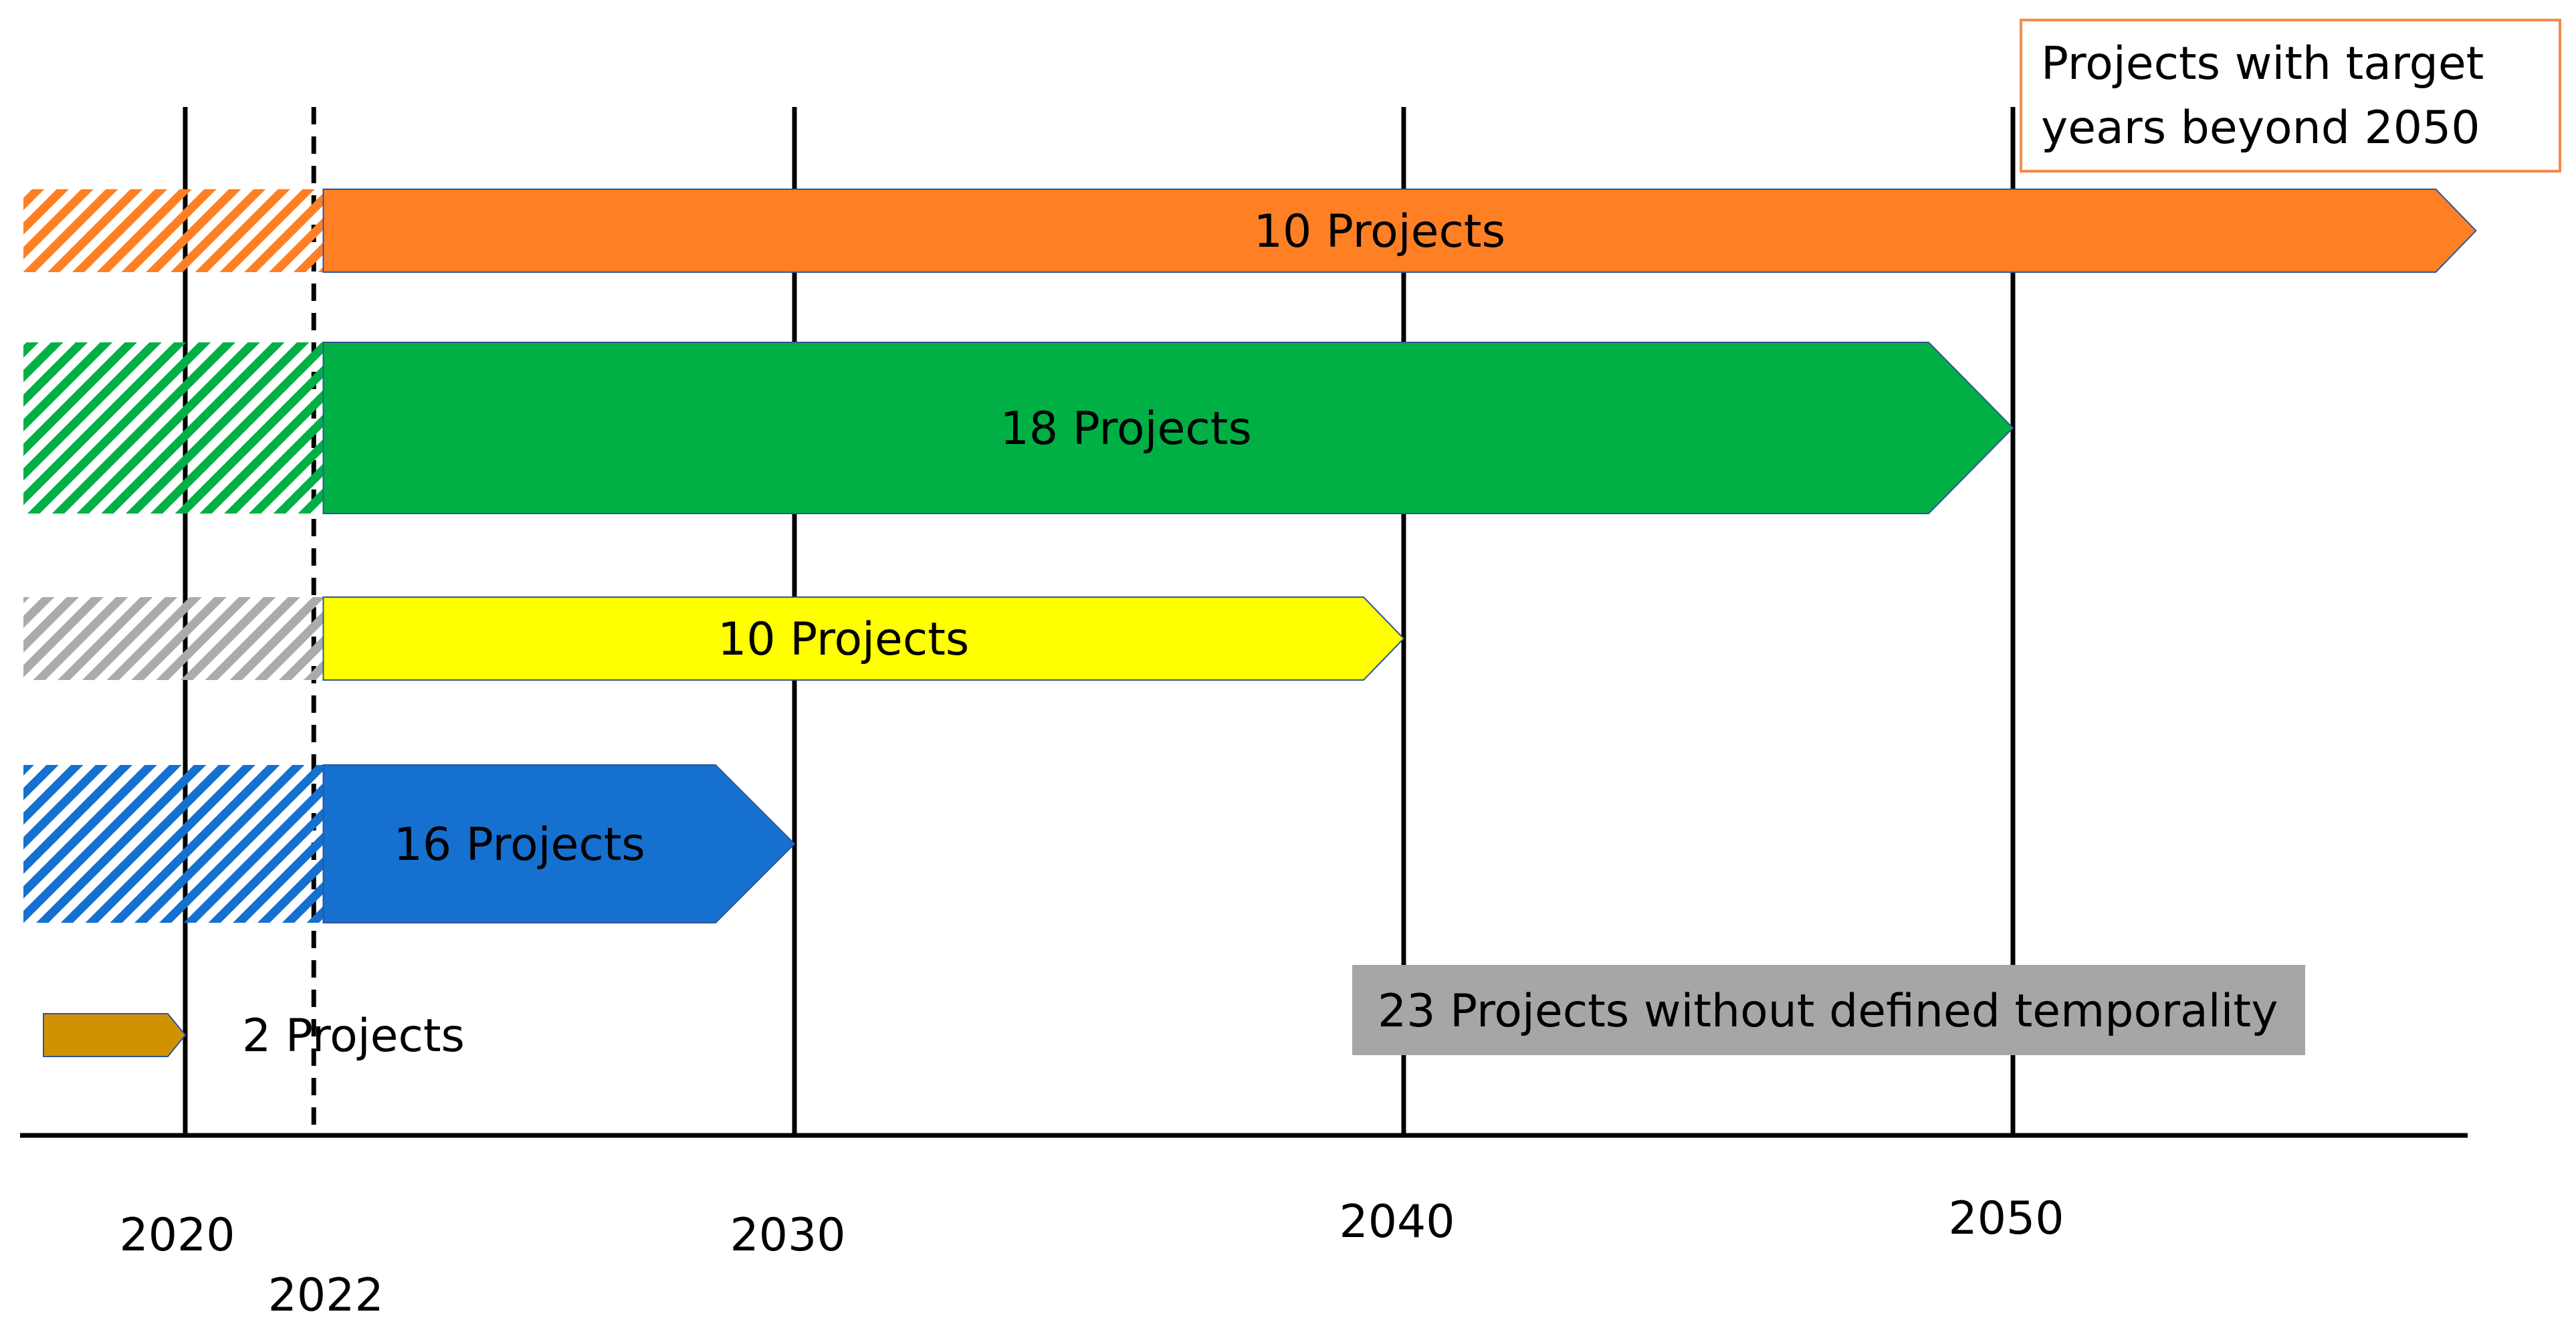  Describe the element at coordinates (787, 1235) in the screenshot. I see `tick-label-2030: 2030` at that location.